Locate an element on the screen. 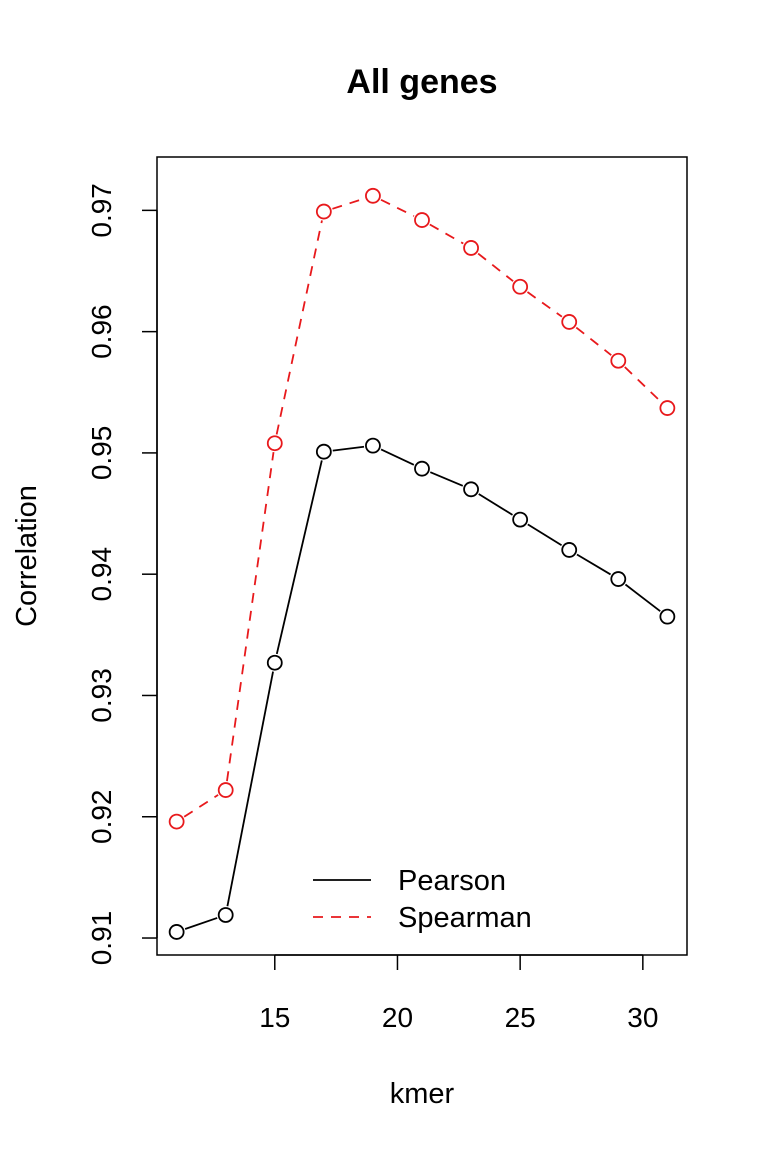 This screenshot has width=768, height=1152. y-axis-label: Correlation is located at coordinates (27, 556).